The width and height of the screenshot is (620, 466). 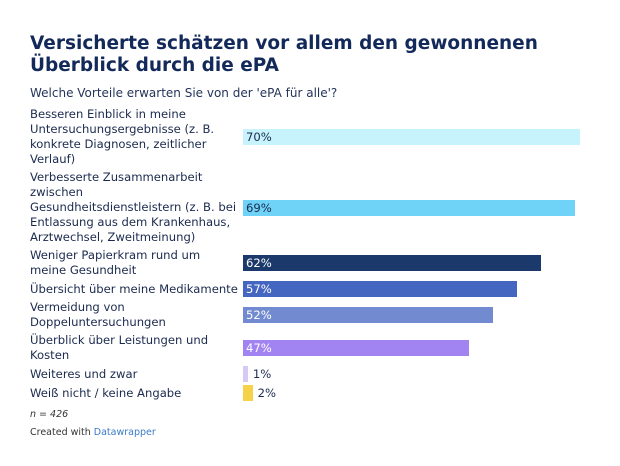 I want to click on bar-row: Vermeidung von Doppeluntersuchungen 52%, so click(x=310, y=315).